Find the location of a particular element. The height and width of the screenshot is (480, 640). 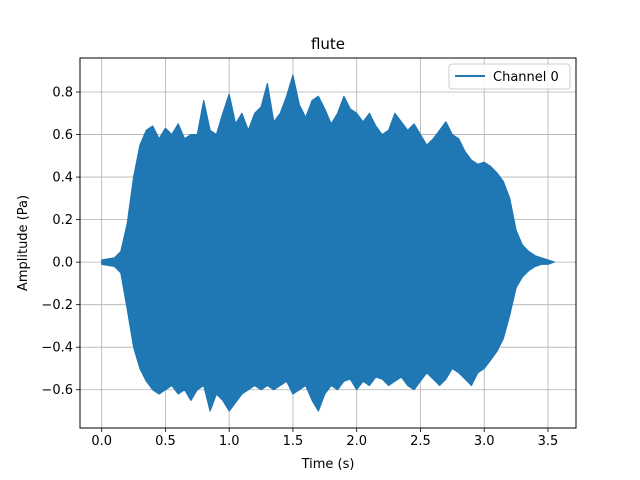

chart-title: flute is located at coordinates (328, 44).